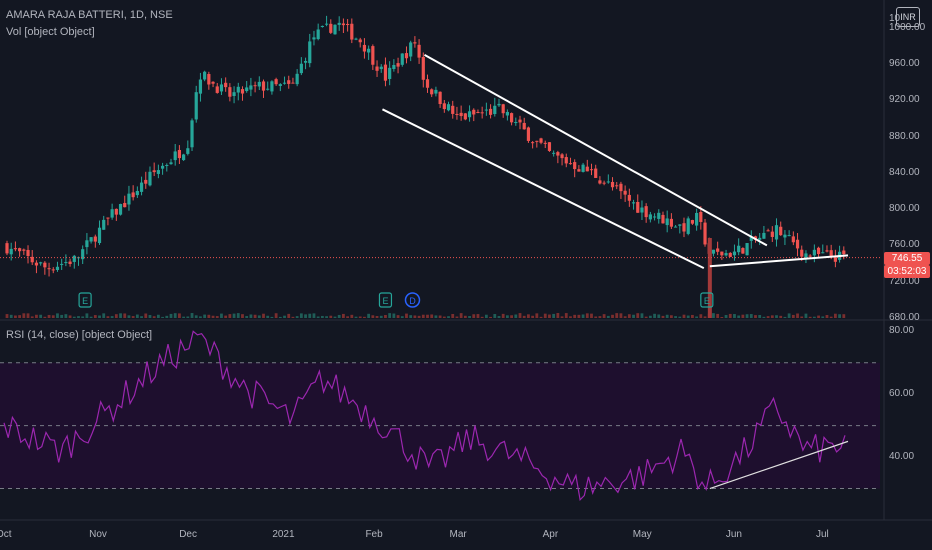 This screenshot has width=932, height=550. What do you see at coordinates (822, 534) in the screenshot?
I see `time-tick-label: Jul` at bounding box center [822, 534].